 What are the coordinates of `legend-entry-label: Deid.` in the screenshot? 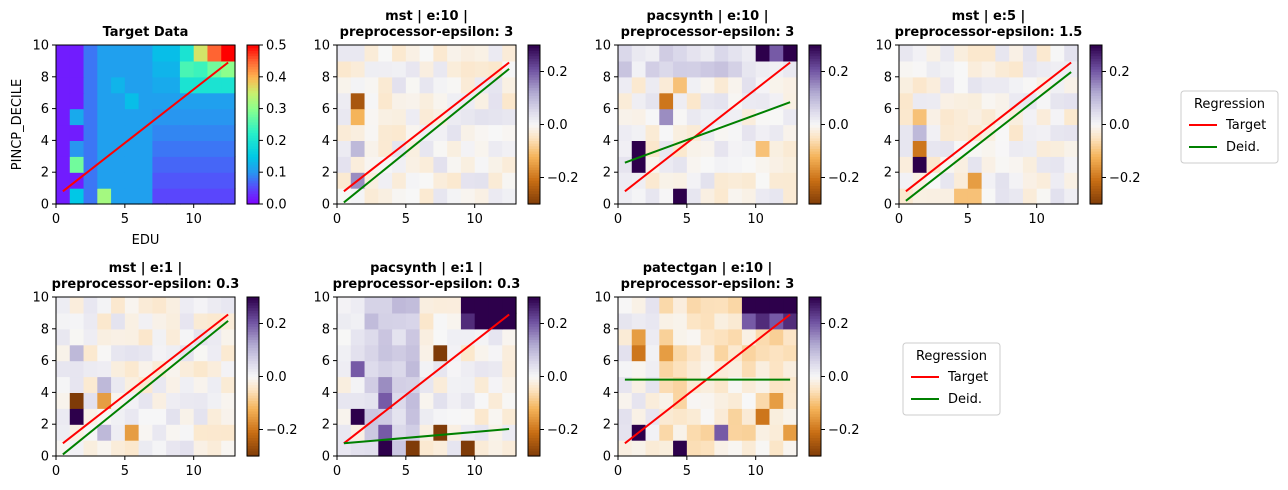 It's located at (965, 399).